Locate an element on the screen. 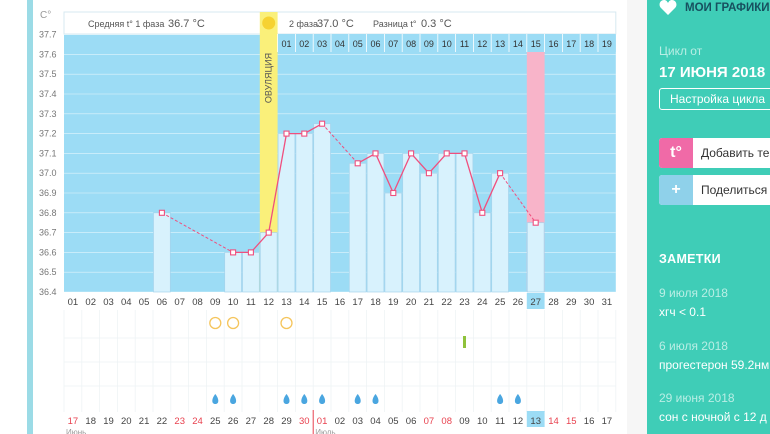 This screenshot has width=770, height=434. x-day-label: 20 is located at coordinates (411, 302).